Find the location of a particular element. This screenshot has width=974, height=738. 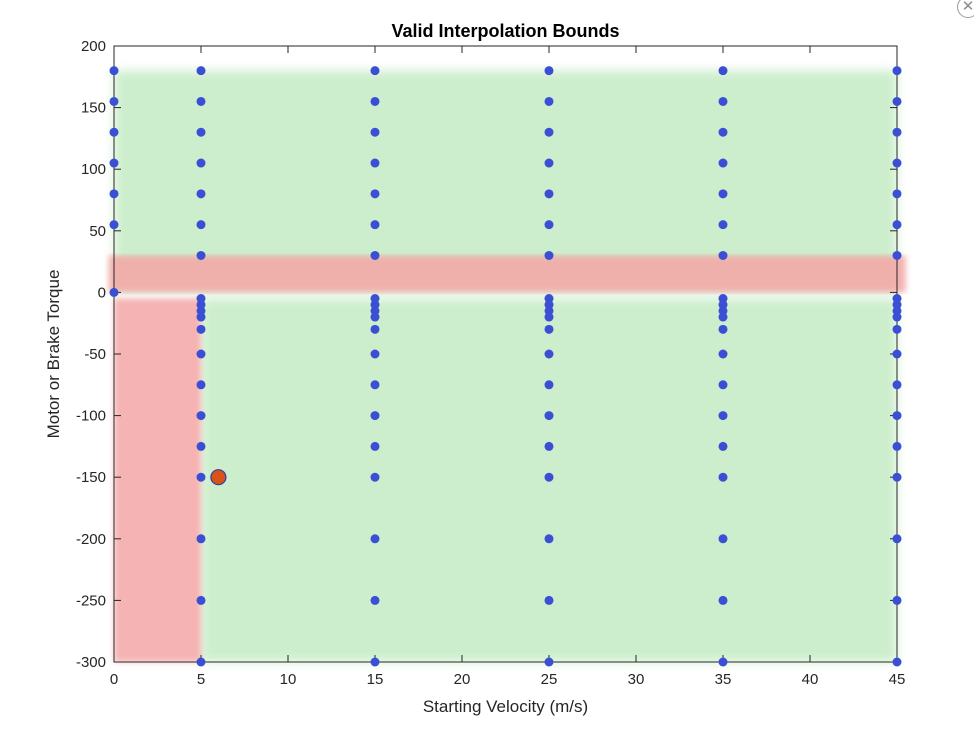

y-tick-label: 150 is located at coordinates (93, 108).